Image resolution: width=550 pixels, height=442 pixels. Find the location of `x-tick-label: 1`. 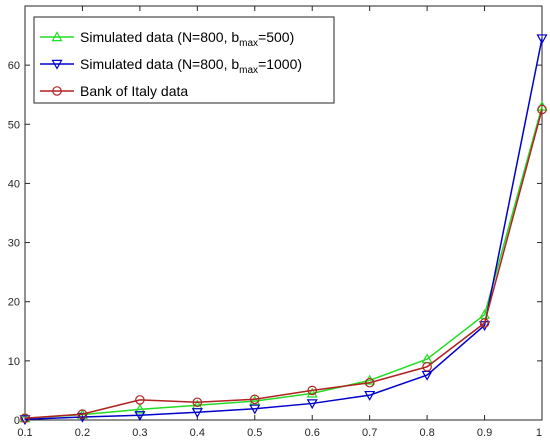

x-tick-label: 1 is located at coordinates (539, 433).